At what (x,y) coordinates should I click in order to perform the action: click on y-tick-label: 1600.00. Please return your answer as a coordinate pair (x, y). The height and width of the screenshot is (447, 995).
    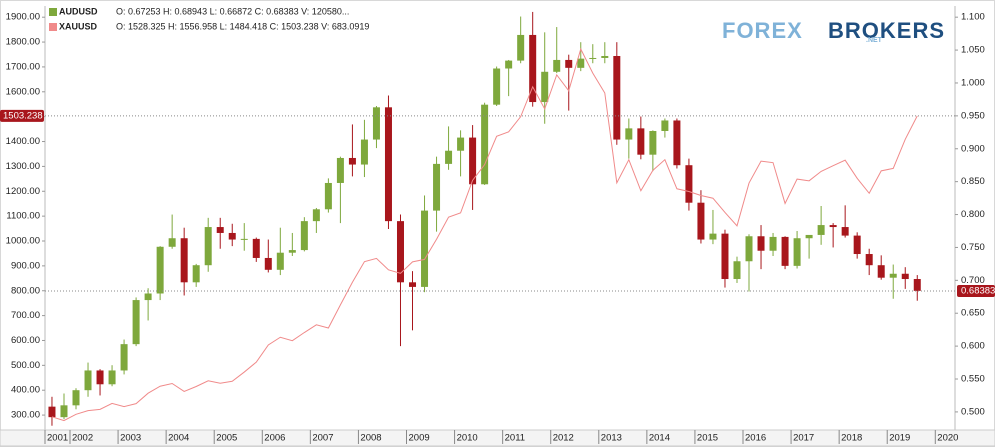
    Looking at the image, I should click on (23, 91).